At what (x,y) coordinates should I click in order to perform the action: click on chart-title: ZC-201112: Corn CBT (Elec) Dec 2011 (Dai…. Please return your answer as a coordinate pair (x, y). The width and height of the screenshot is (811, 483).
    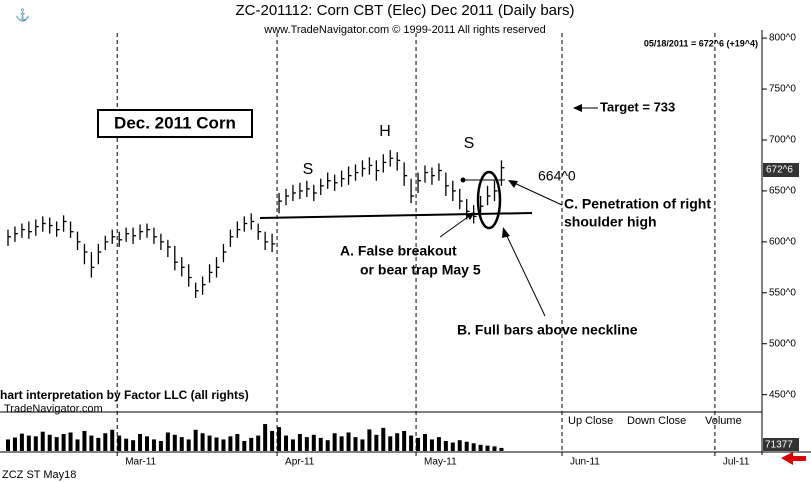
    Looking at the image, I should click on (404, 10).